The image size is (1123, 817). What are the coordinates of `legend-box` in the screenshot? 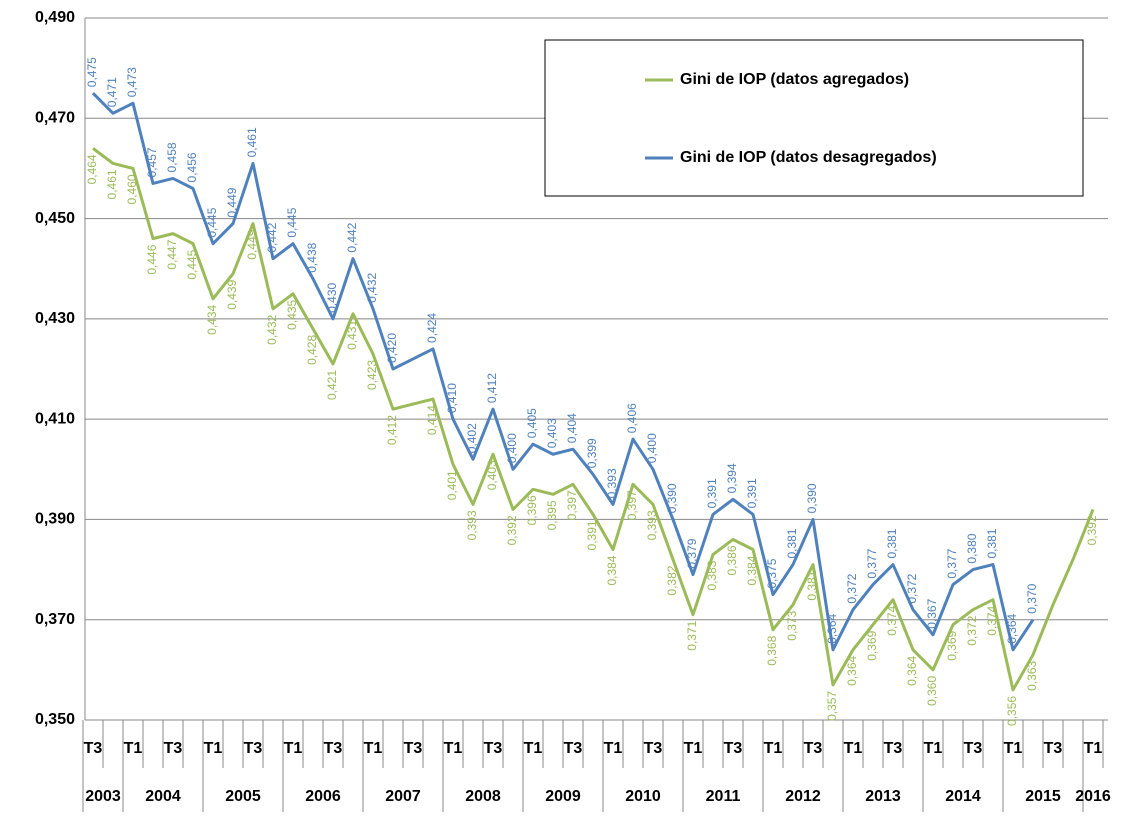 It's located at (814, 118).